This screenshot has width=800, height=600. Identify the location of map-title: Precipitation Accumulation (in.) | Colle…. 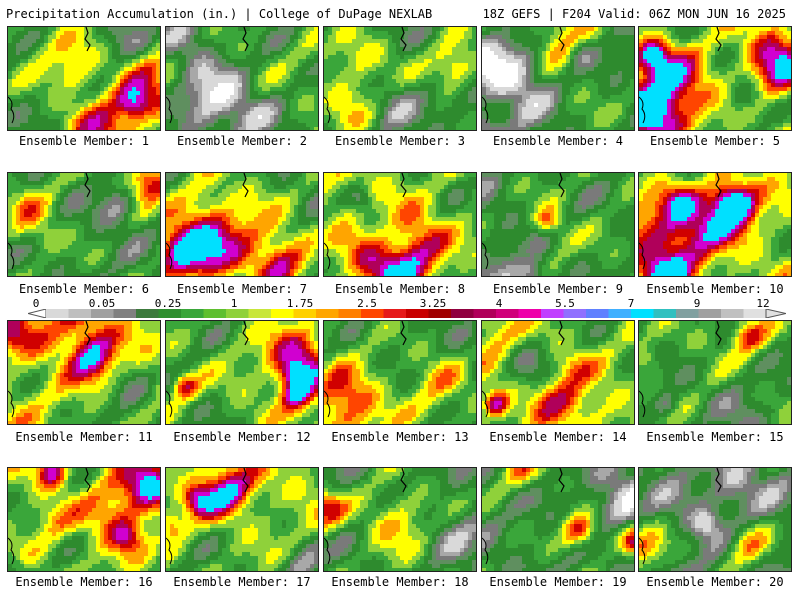
(219, 14).